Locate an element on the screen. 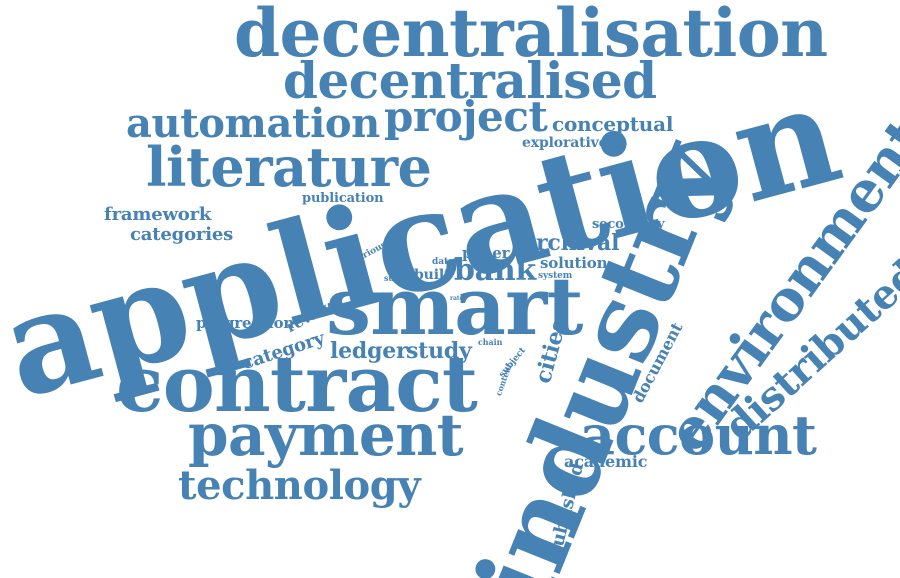  word-technology: technology is located at coordinates (299, 485).